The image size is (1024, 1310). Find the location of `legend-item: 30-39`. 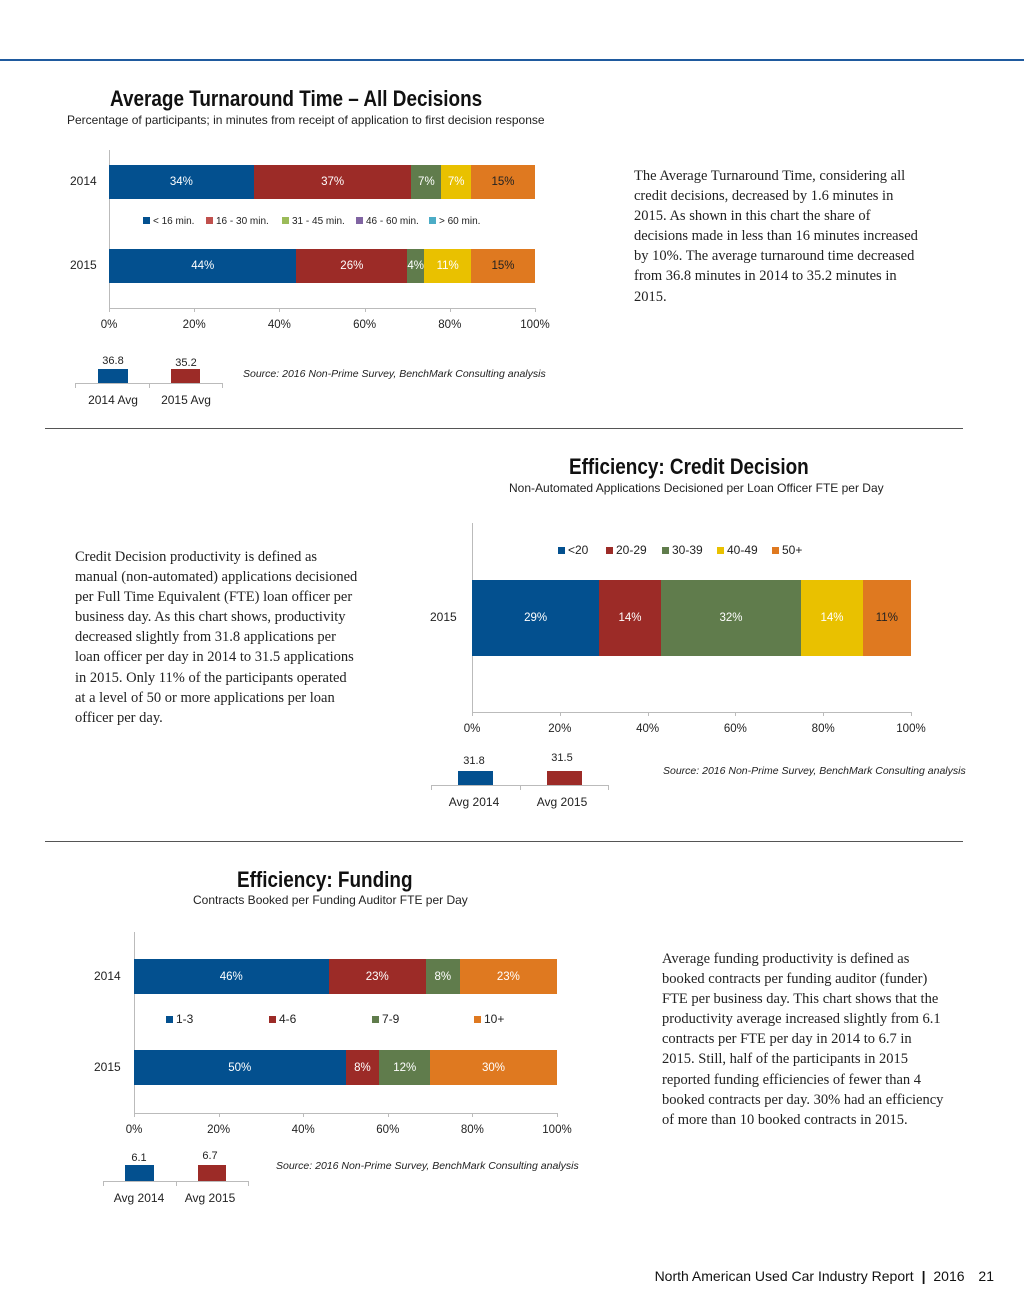

legend-item: 30-39 is located at coordinates (682, 550).